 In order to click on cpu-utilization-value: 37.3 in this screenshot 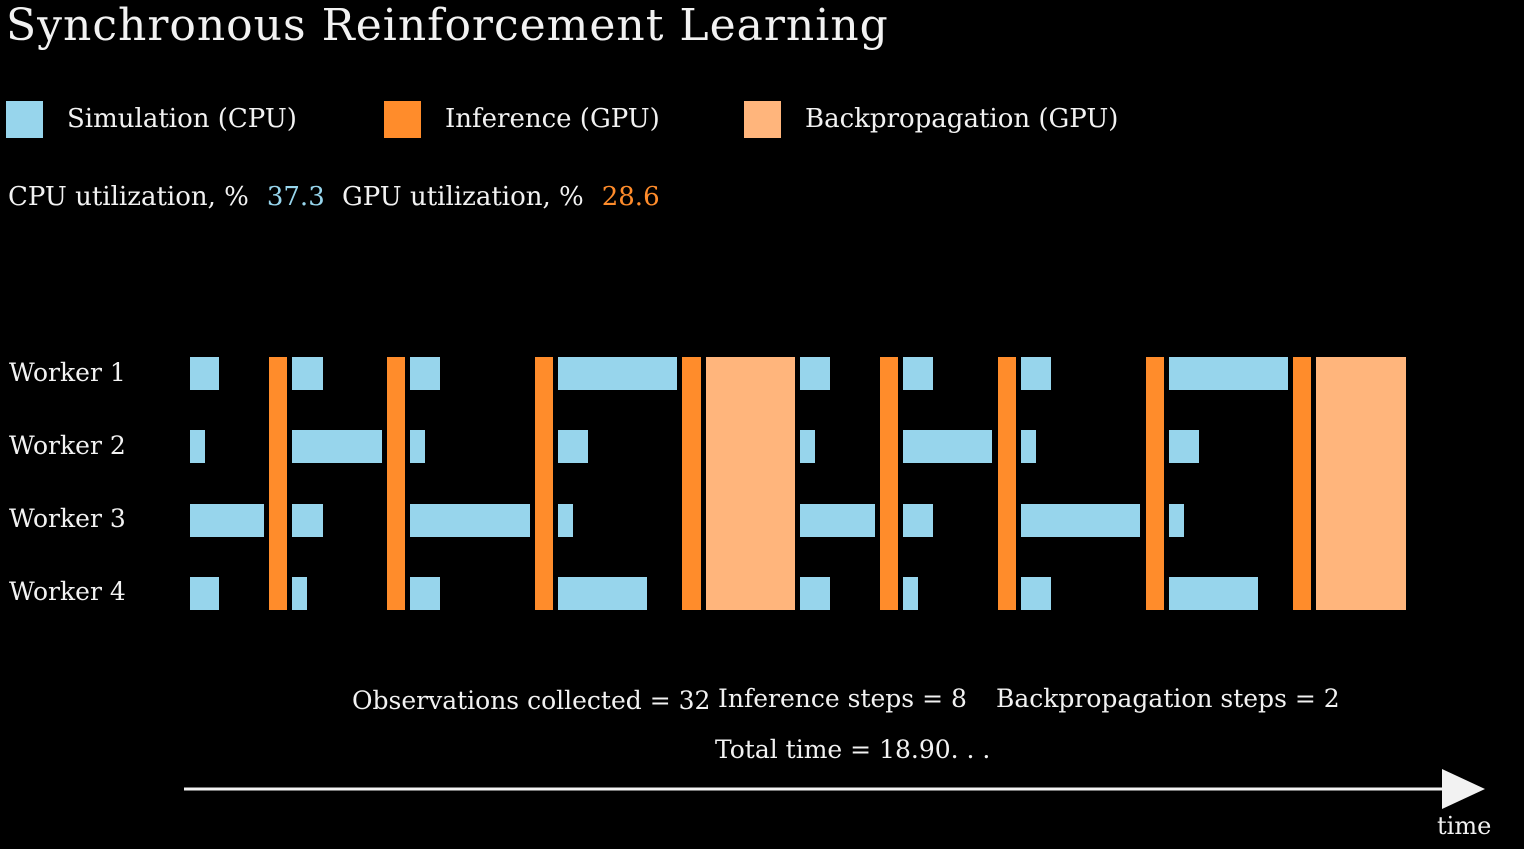, I will do `click(295, 197)`.